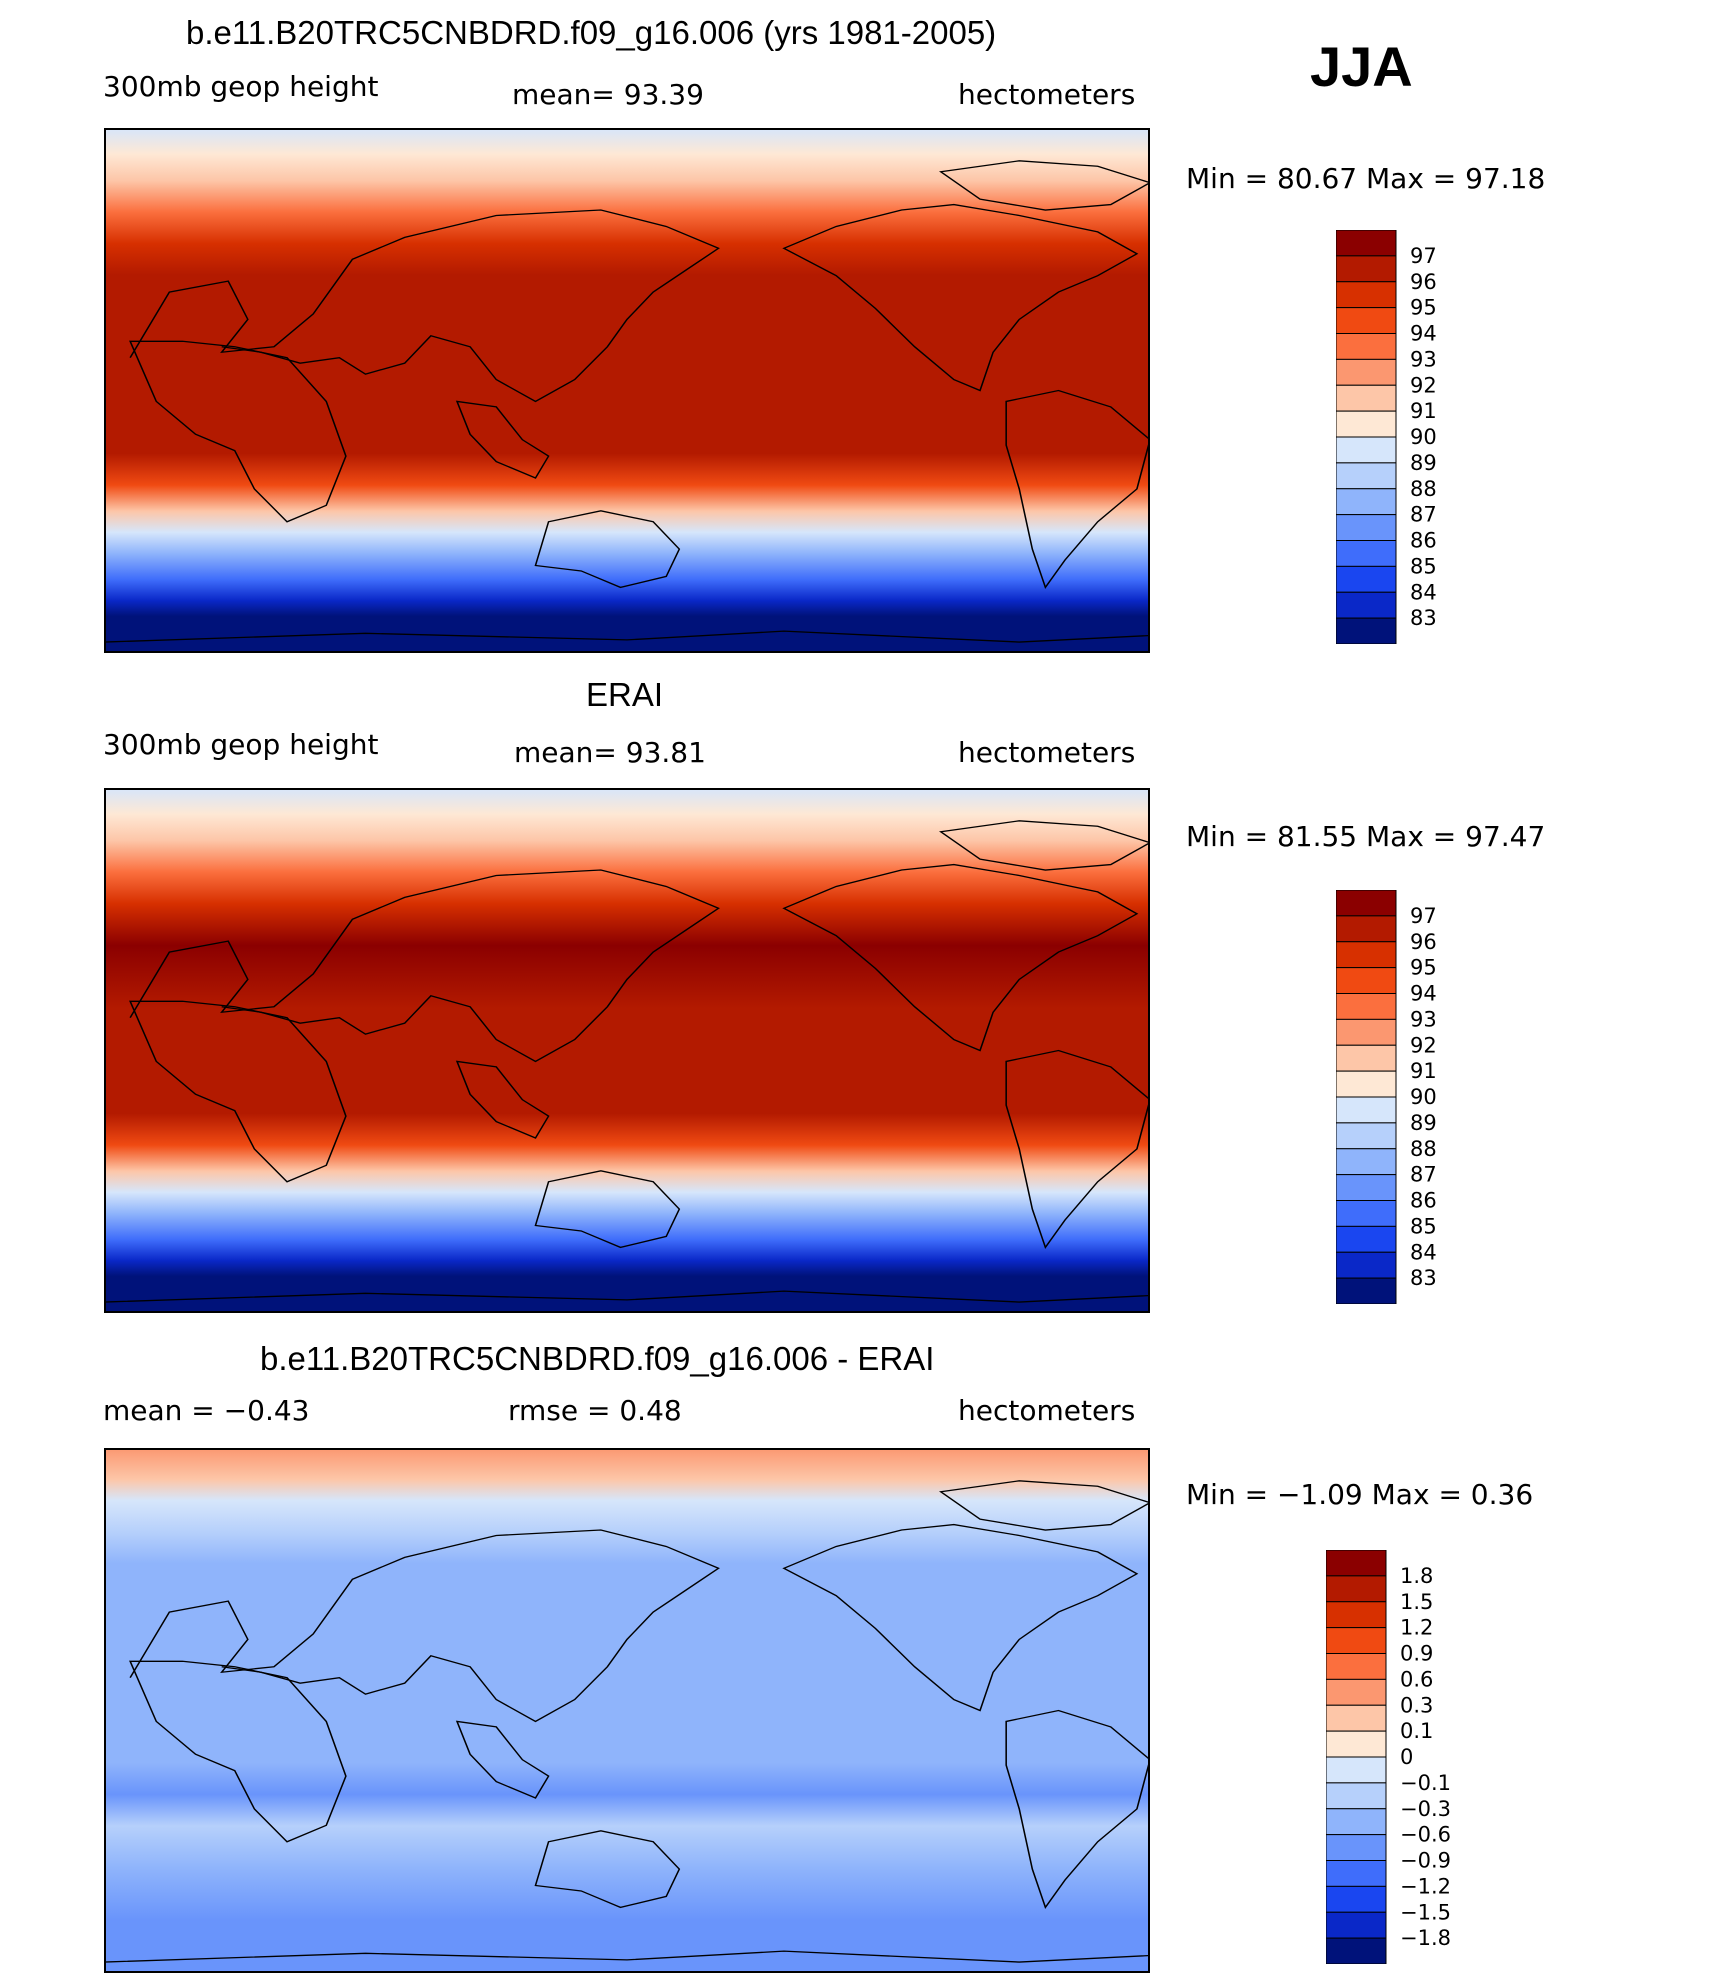 The width and height of the screenshot is (1710, 1986). What do you see at coordinates (1425, 1835) in the screenshot?
I see `colorbar-label: −0.6` at bounding box center [1425, 1835].